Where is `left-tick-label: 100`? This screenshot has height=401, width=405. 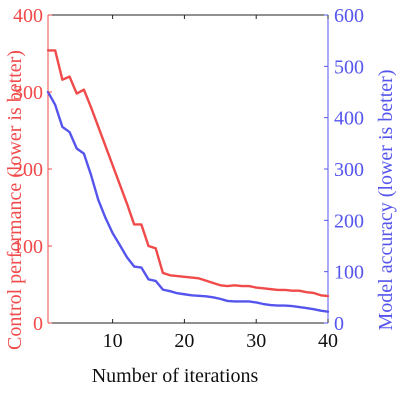 left-tick-label: 100 is located at coordinates (28, 247).